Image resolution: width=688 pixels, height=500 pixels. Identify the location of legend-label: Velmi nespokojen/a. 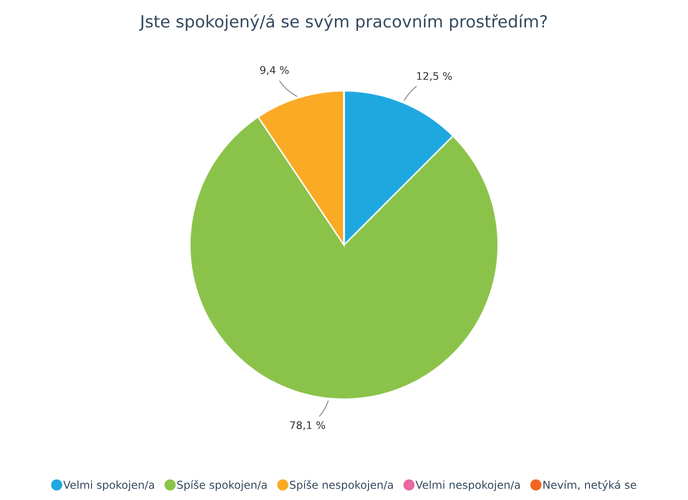
(468, 485).